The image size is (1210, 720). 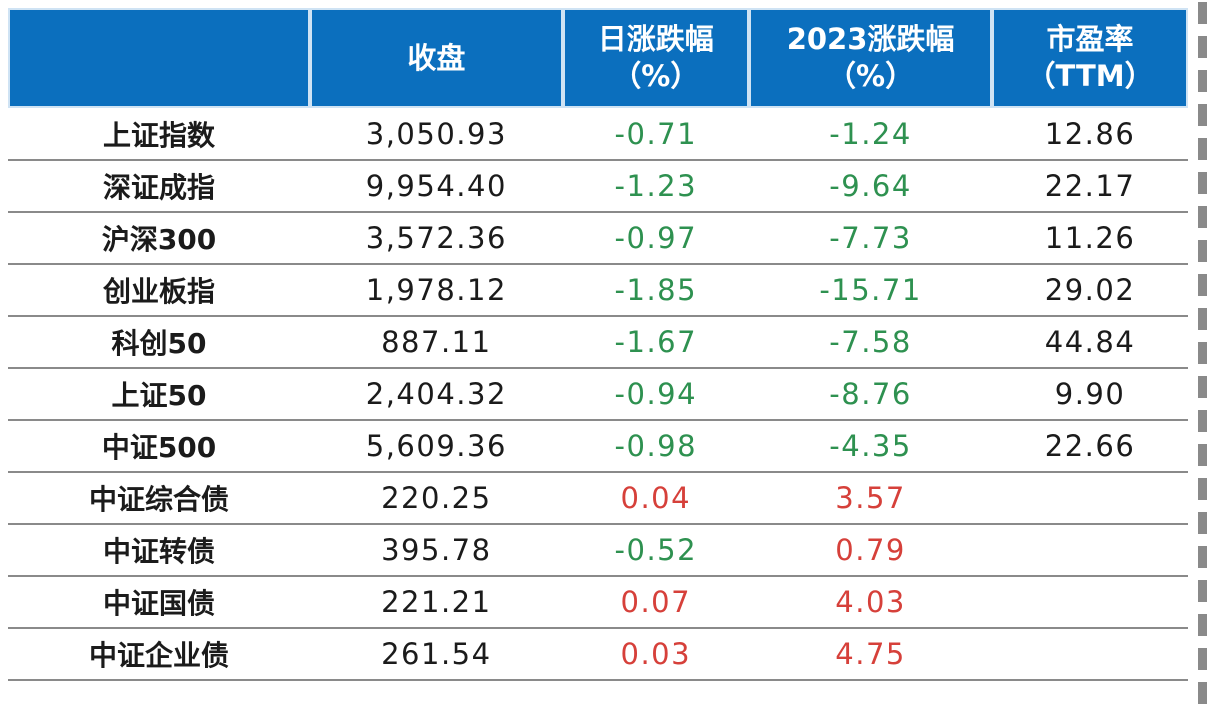 I want to click on header-pe-unit: （TTM）, so click(x=1090, y=76).